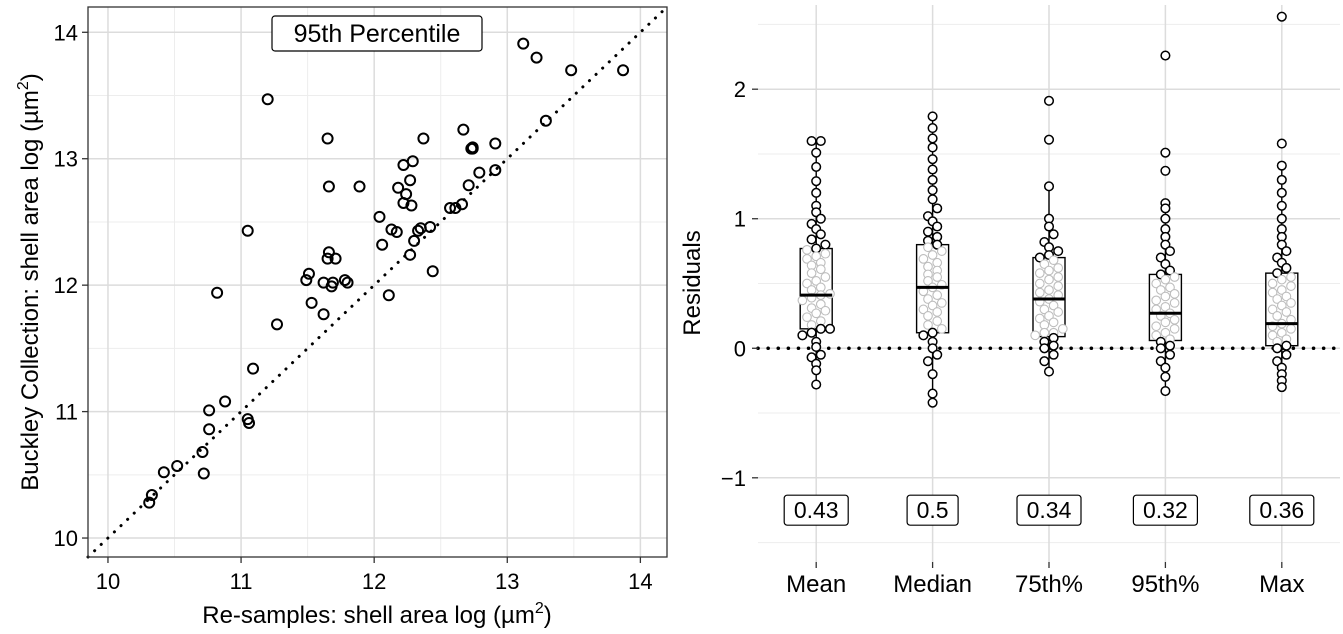 The image size is (1343, 634). I want to click on right-x-tick-label: 95th%, so click(1165, 584).